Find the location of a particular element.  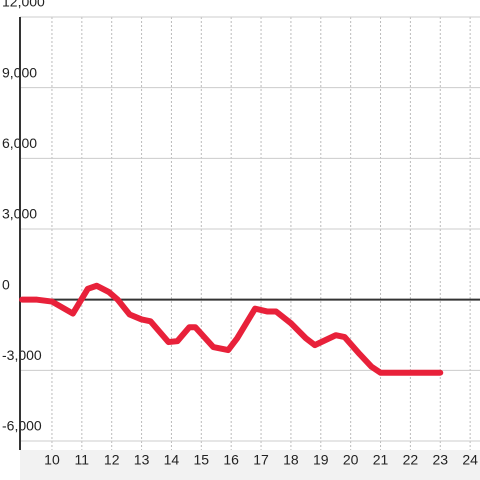

x-tick-label: 23 is located at coordinates (440, 460).